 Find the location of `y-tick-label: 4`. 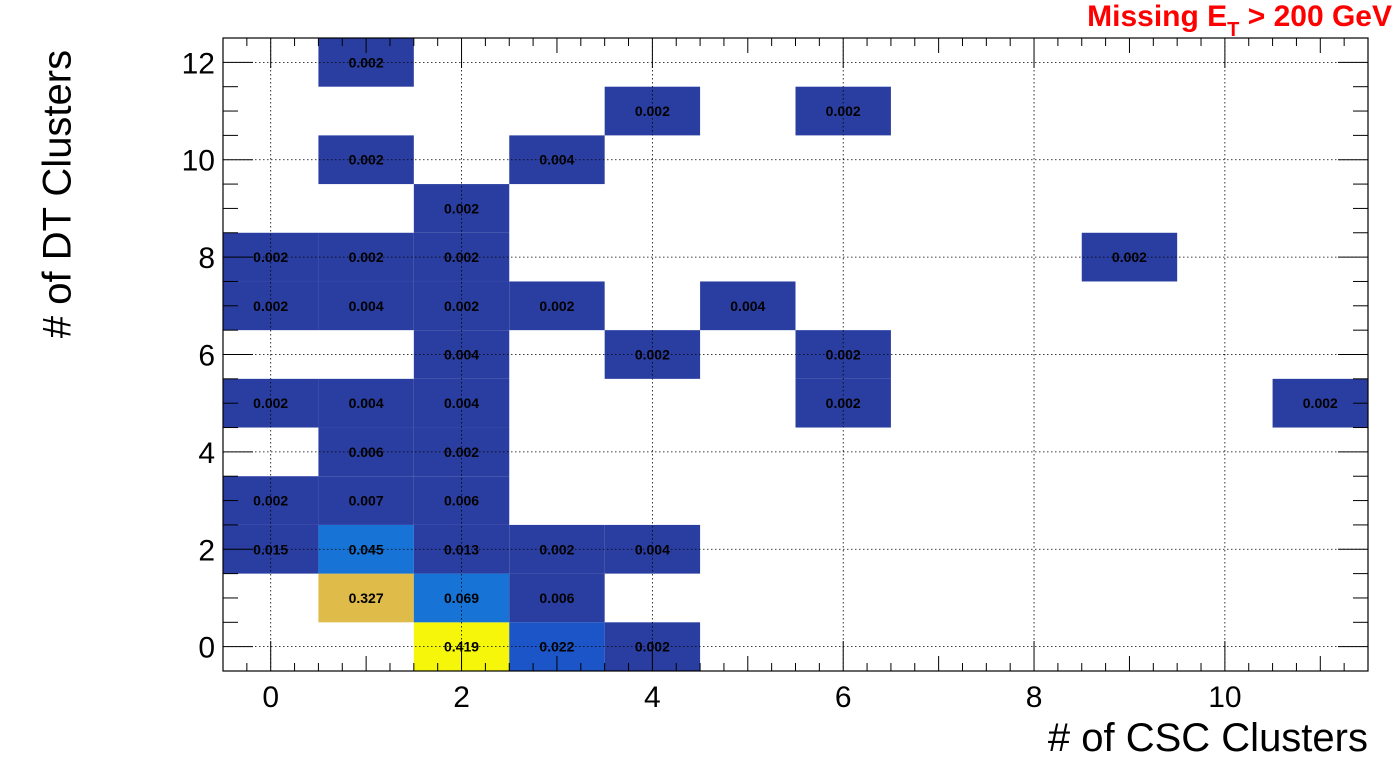

y-tick-label: 4 is located at coordinates (206, 453).